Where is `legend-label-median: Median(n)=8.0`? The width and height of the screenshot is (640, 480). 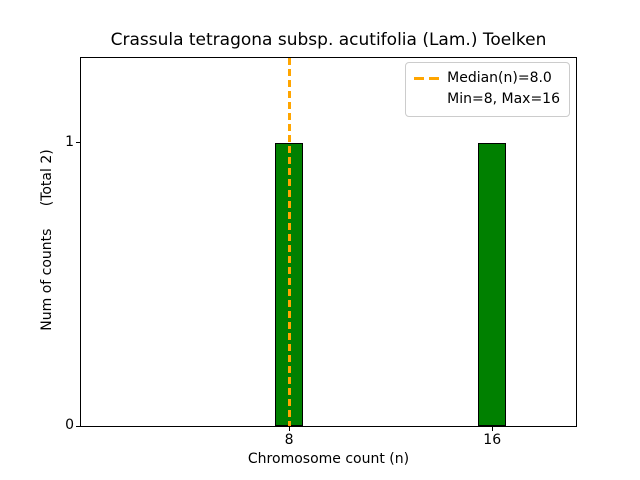
legend-label-median: Median(n)=8.0 is located at coordinates (499, 78).